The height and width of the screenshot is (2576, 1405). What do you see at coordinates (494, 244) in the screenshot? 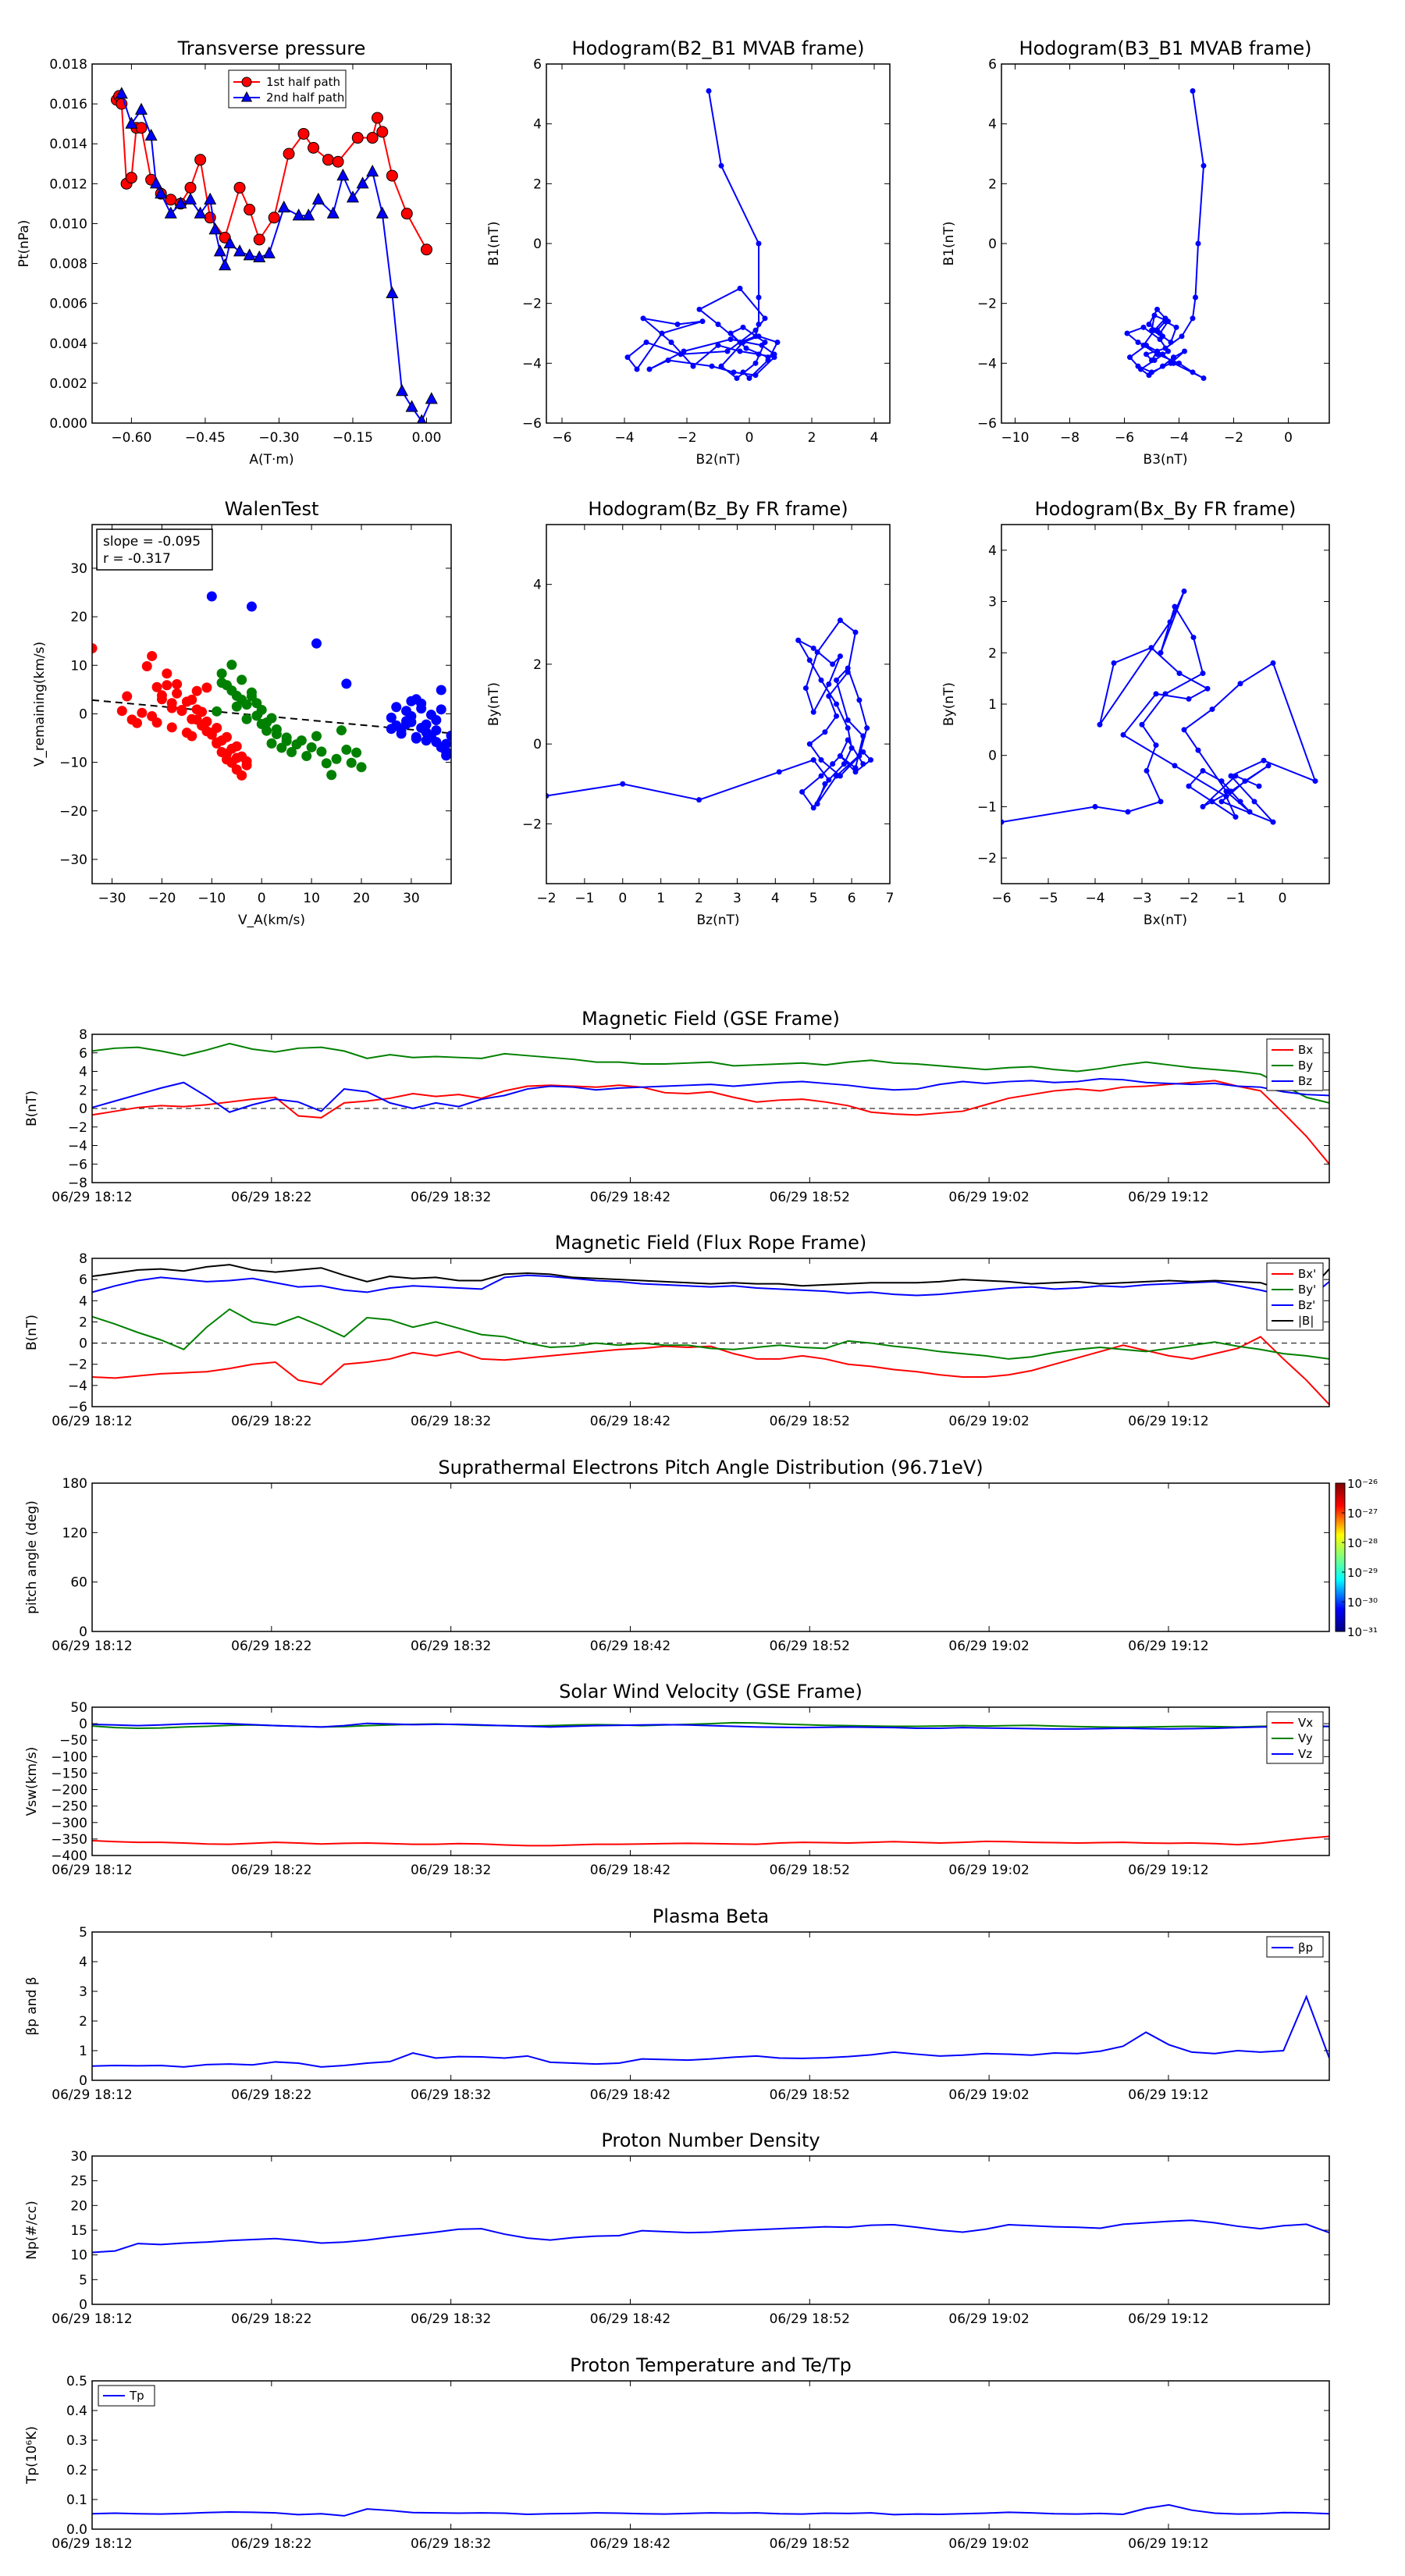
I see `h21-ylabel: B1(nT)` at bounding box center [494, 244].